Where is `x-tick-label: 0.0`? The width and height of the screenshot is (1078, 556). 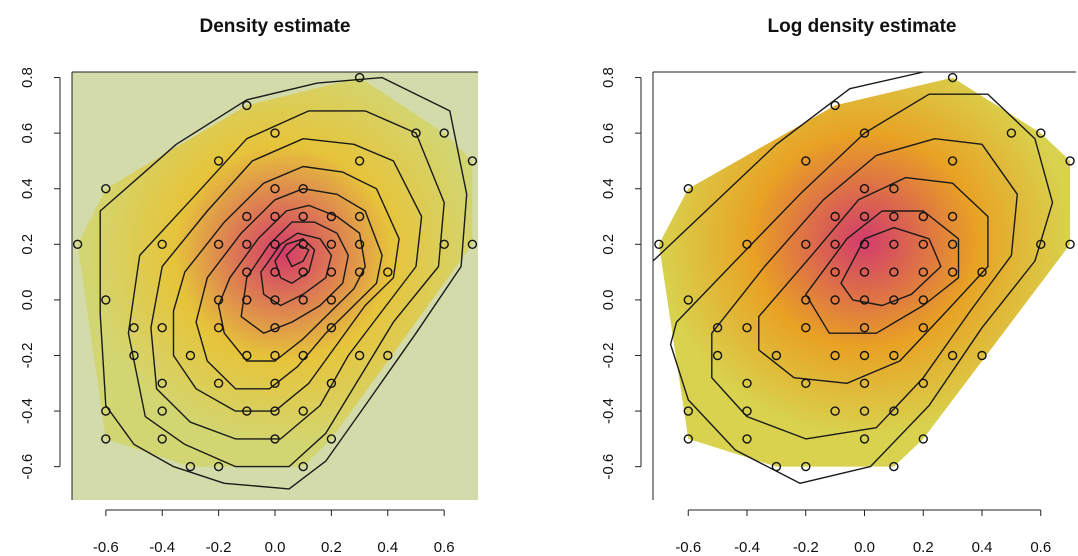
x-tick-label: 0.0 is located at coordinates (275, 547).